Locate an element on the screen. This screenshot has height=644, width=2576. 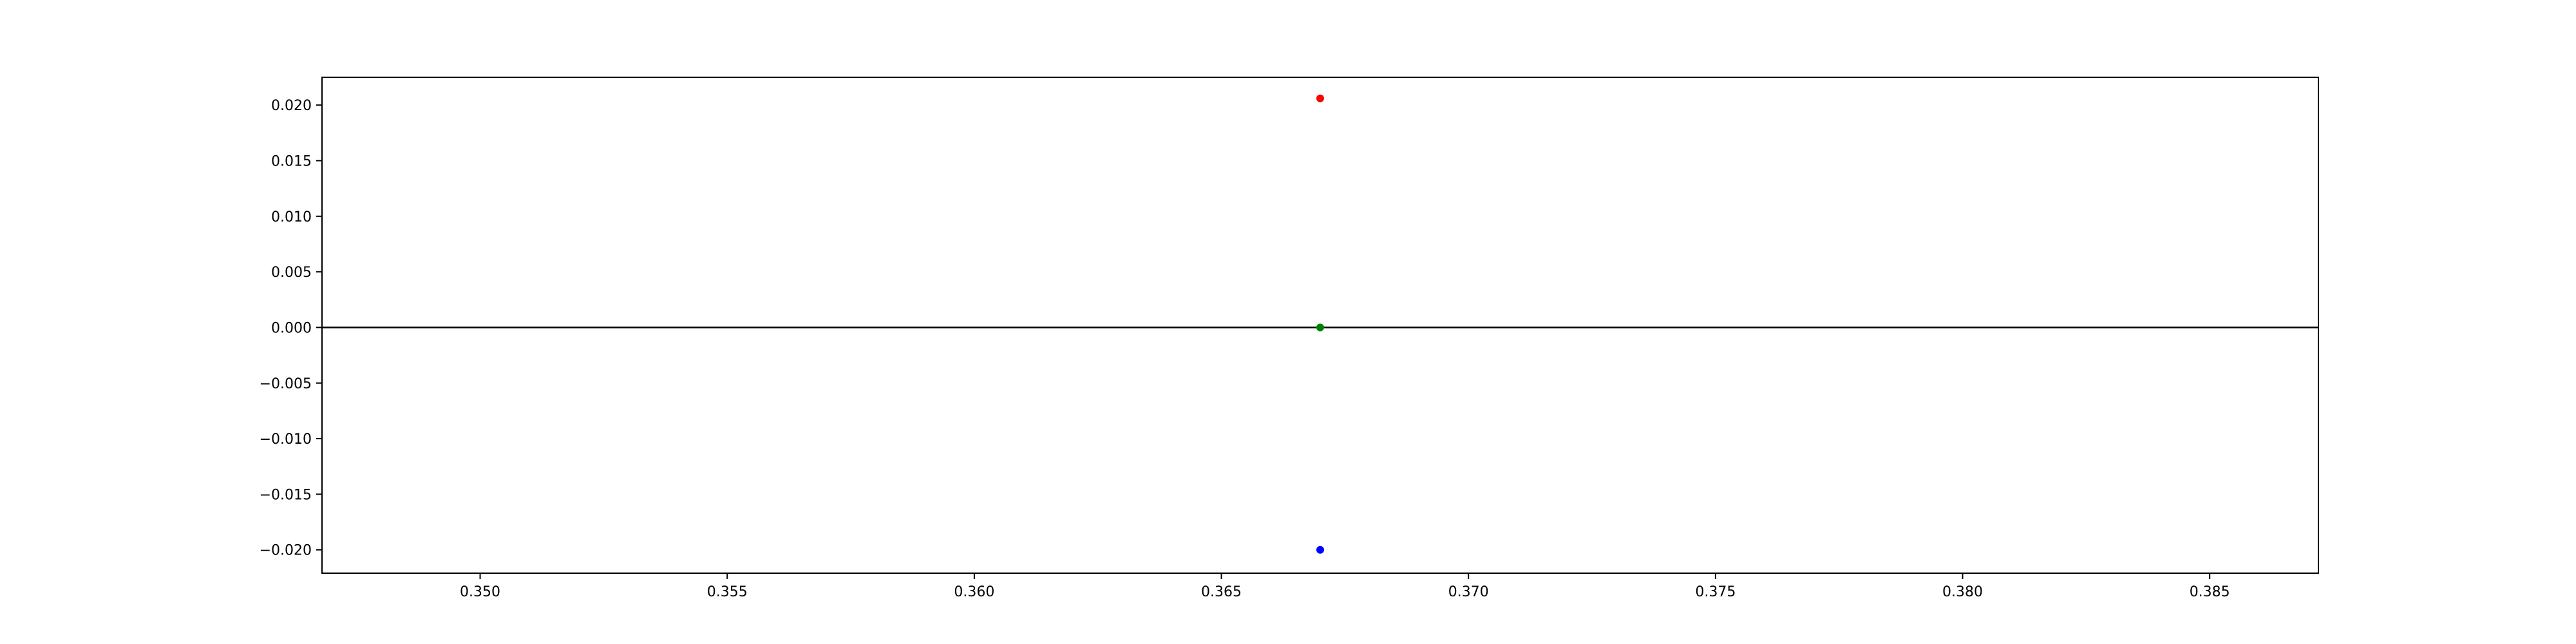
x-tick-label: 0.380 is located at coordinates (1962, 592).